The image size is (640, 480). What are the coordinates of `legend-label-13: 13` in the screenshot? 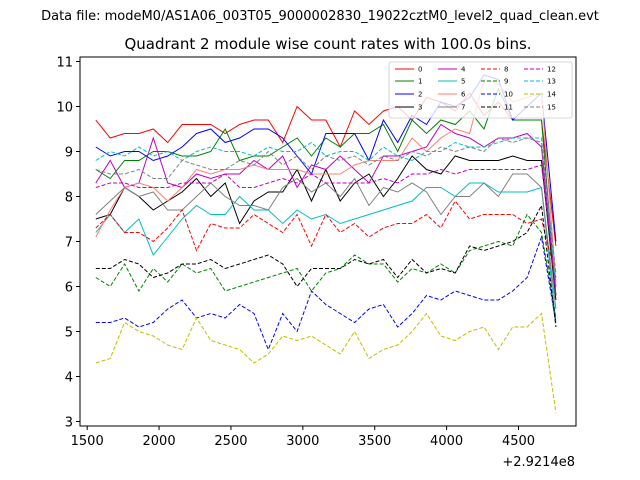 It's located at (551, 82).